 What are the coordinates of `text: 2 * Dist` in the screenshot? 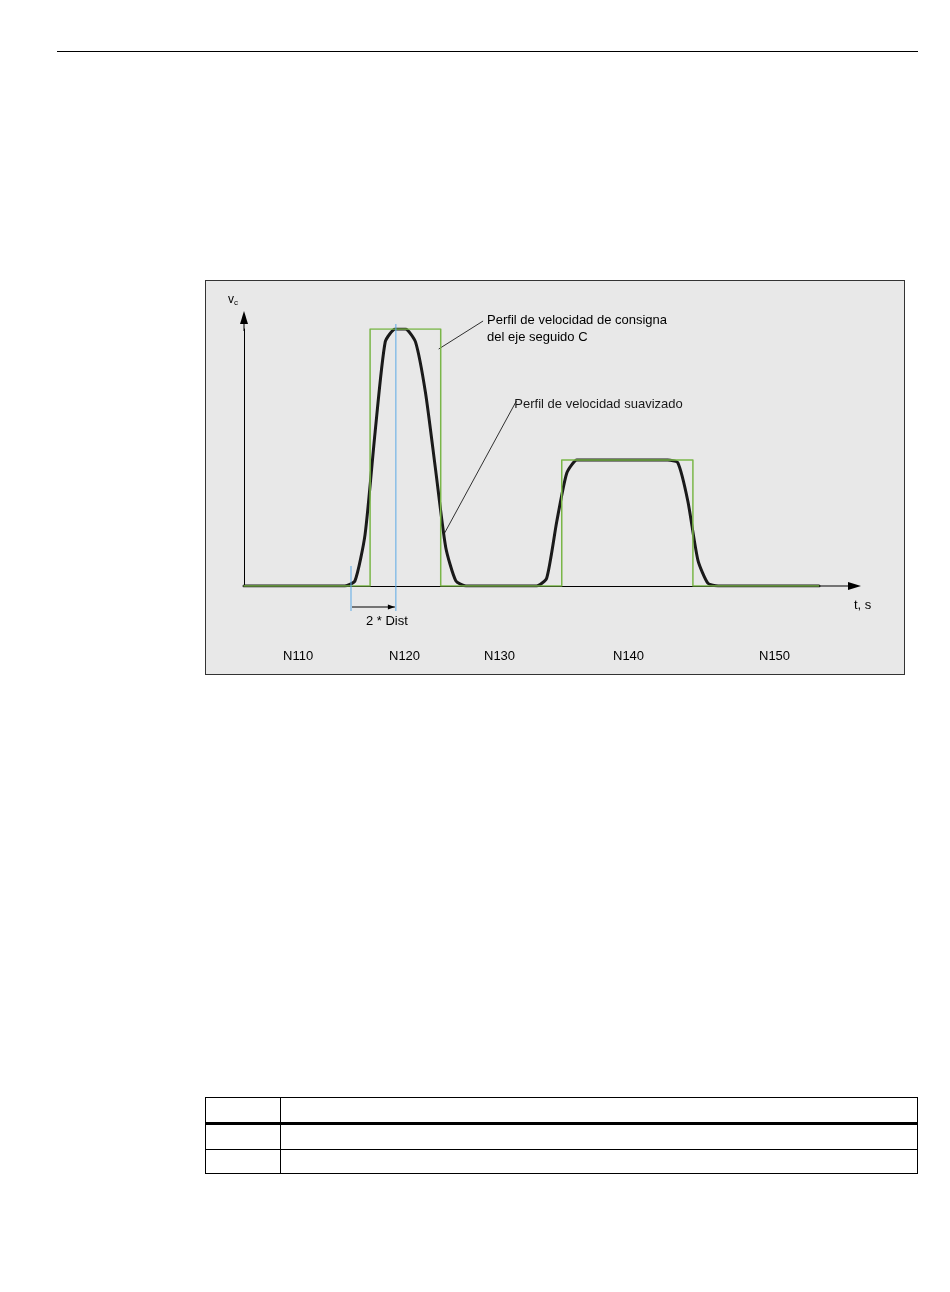 It's located at (387, 620).